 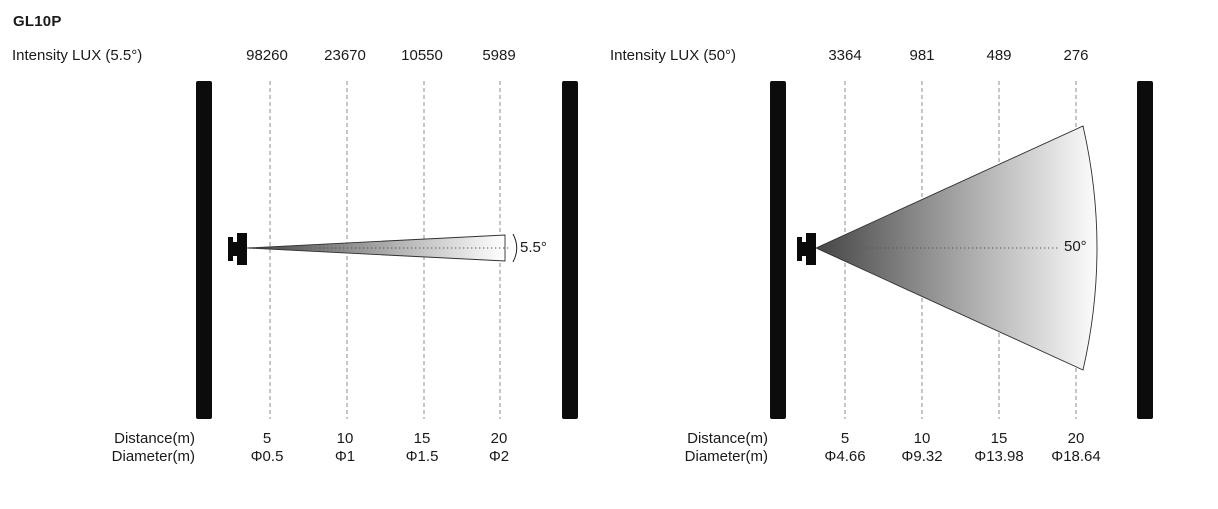 I want to click on model-title: GL10P, so click(x=37, y=21).